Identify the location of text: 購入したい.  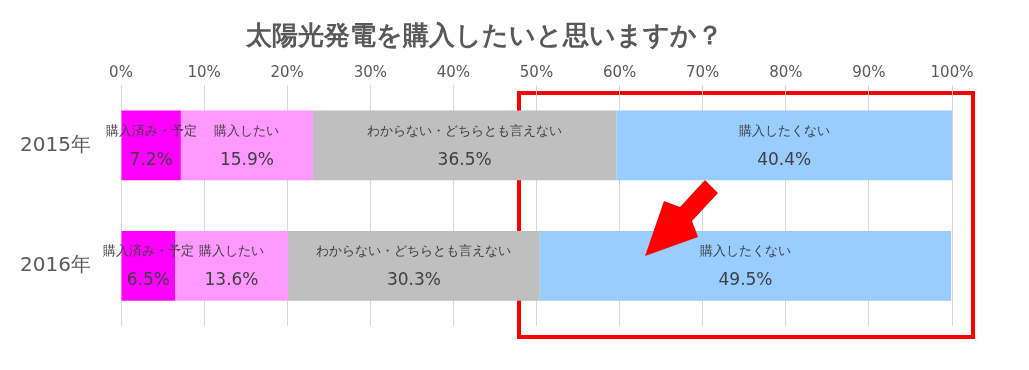
(232, 251).